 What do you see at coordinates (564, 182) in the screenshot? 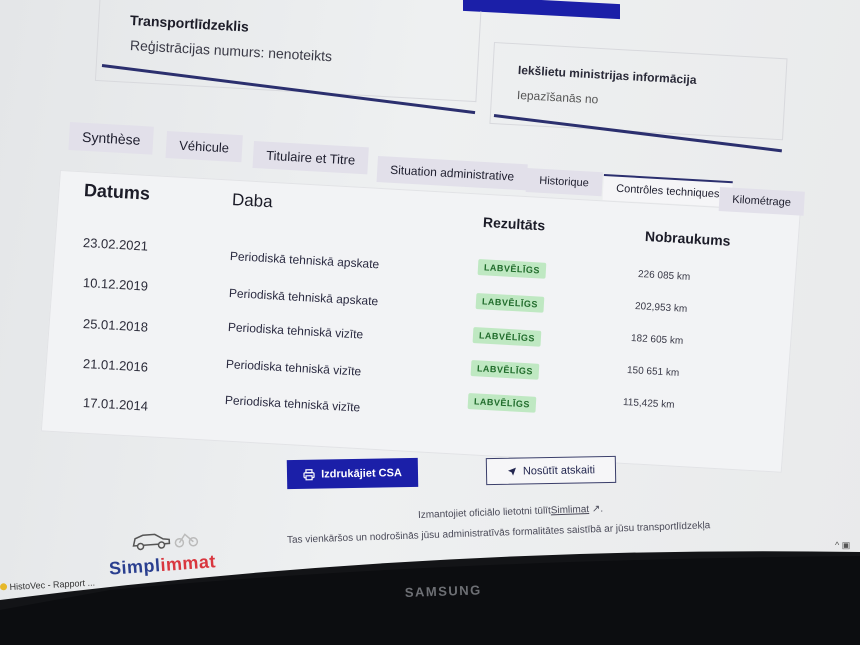
I see `tab-historique: Historique` at bounding box center [564, 182].